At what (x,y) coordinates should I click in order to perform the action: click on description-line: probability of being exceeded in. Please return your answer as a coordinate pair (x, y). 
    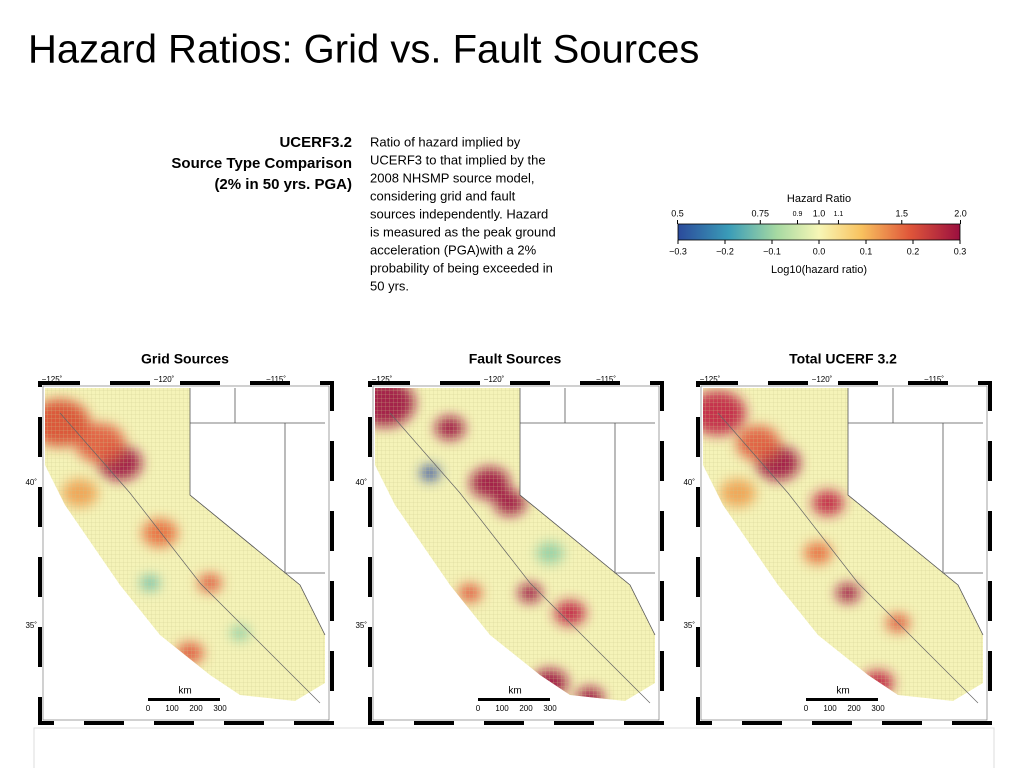
    Looking at the image, I should click on (461, 267).